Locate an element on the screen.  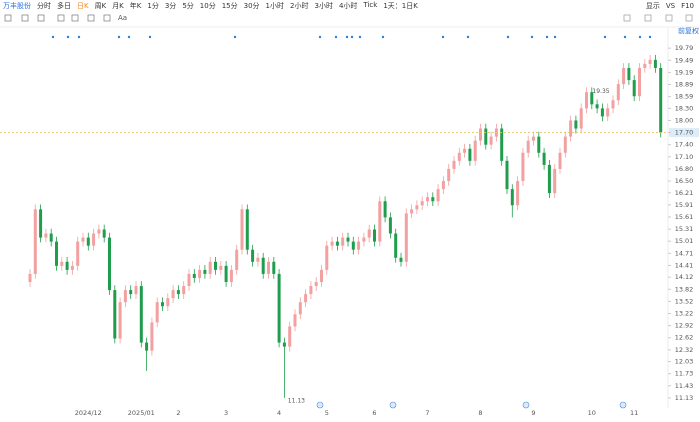
period: 2小时 is located at coordinates (299, 6).